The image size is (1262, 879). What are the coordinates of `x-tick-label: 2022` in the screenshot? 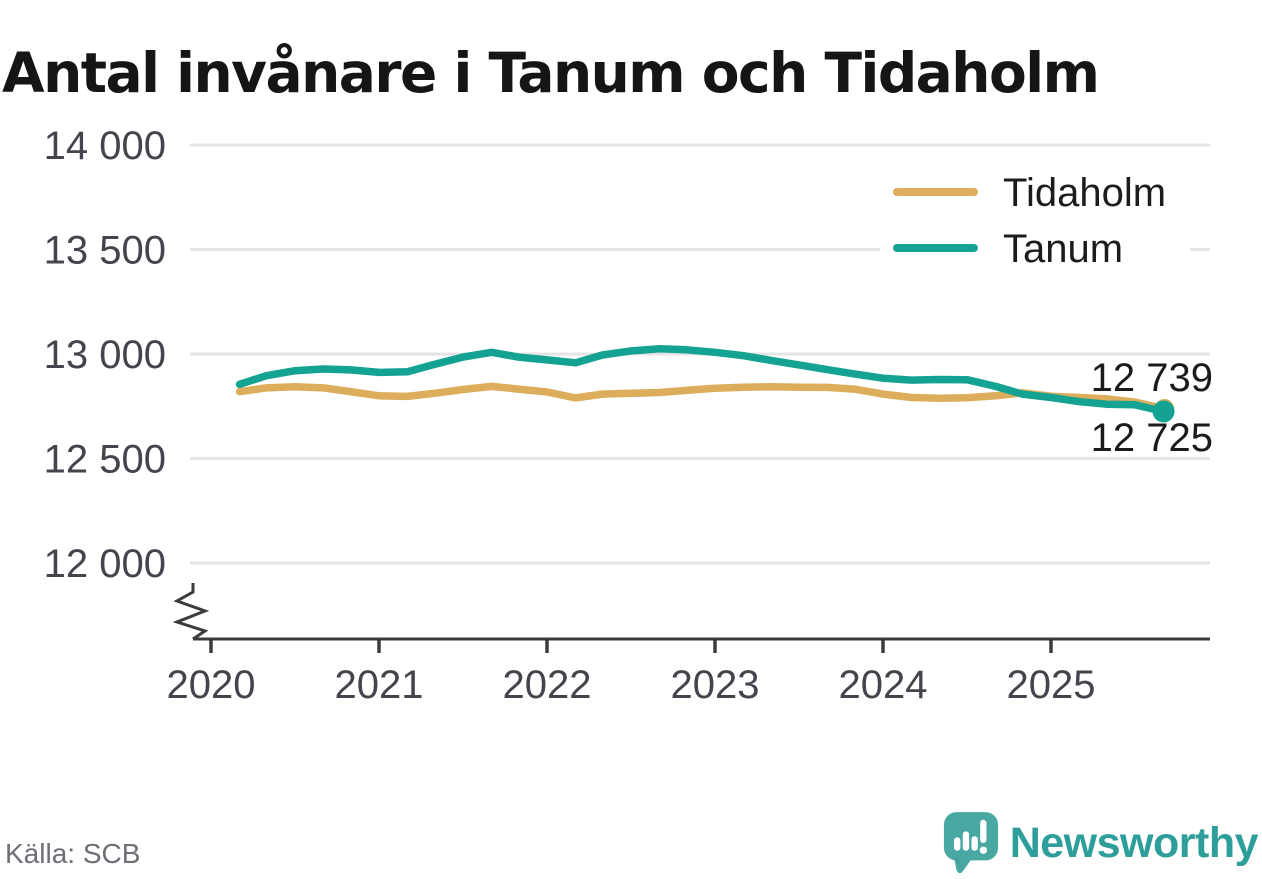 It's located at (547, 685).